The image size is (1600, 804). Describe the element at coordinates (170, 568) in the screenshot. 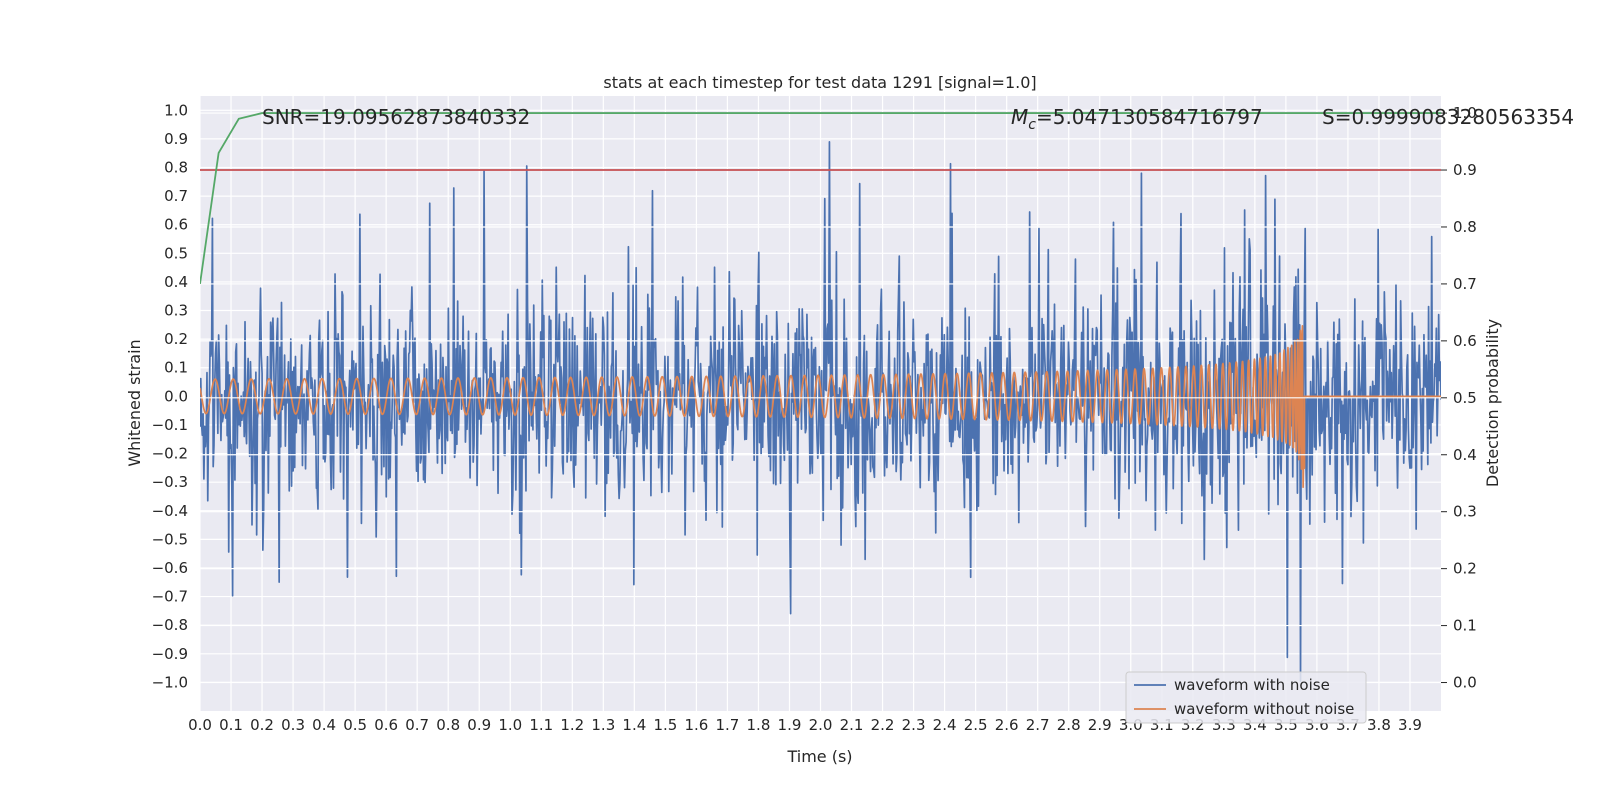

I see `y-tick-label: −0.6` at that location.